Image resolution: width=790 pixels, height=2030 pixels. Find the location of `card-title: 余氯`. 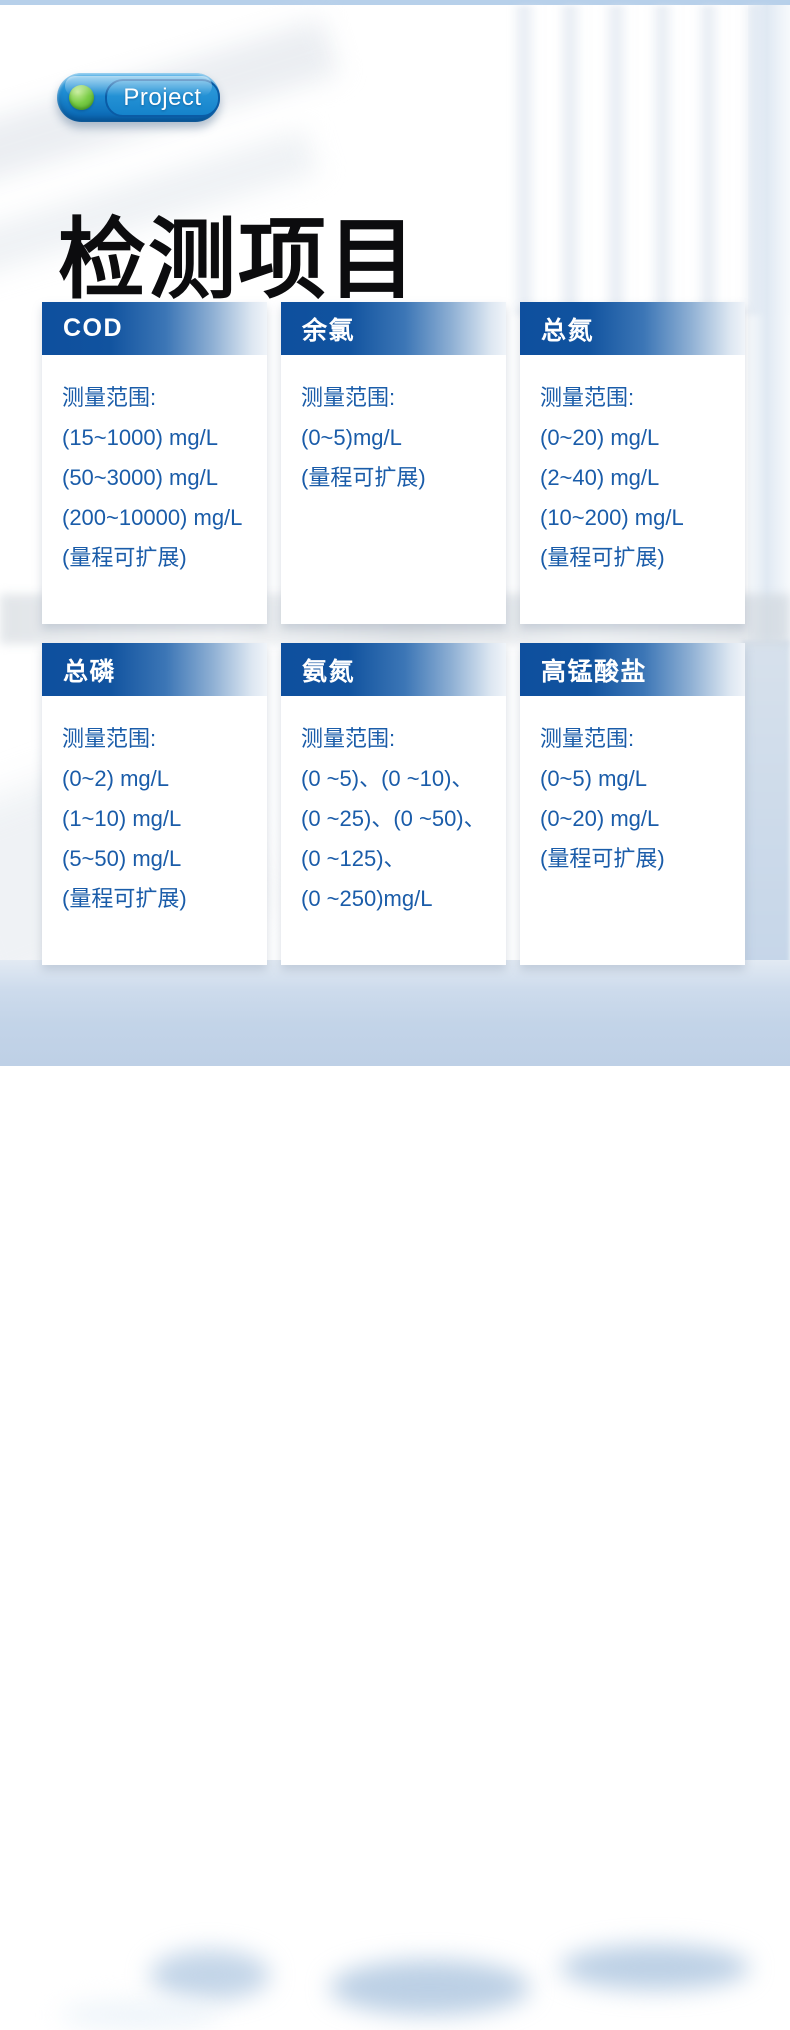

card-title: 余氯 is located at coordinates (329, 330).